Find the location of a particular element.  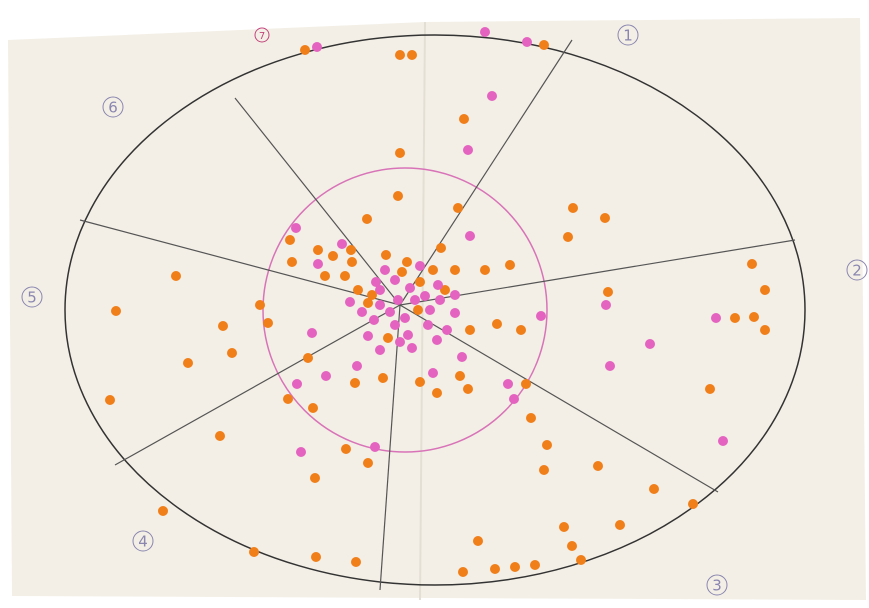

sector-number: 3 is located at coordinates (717, 586).